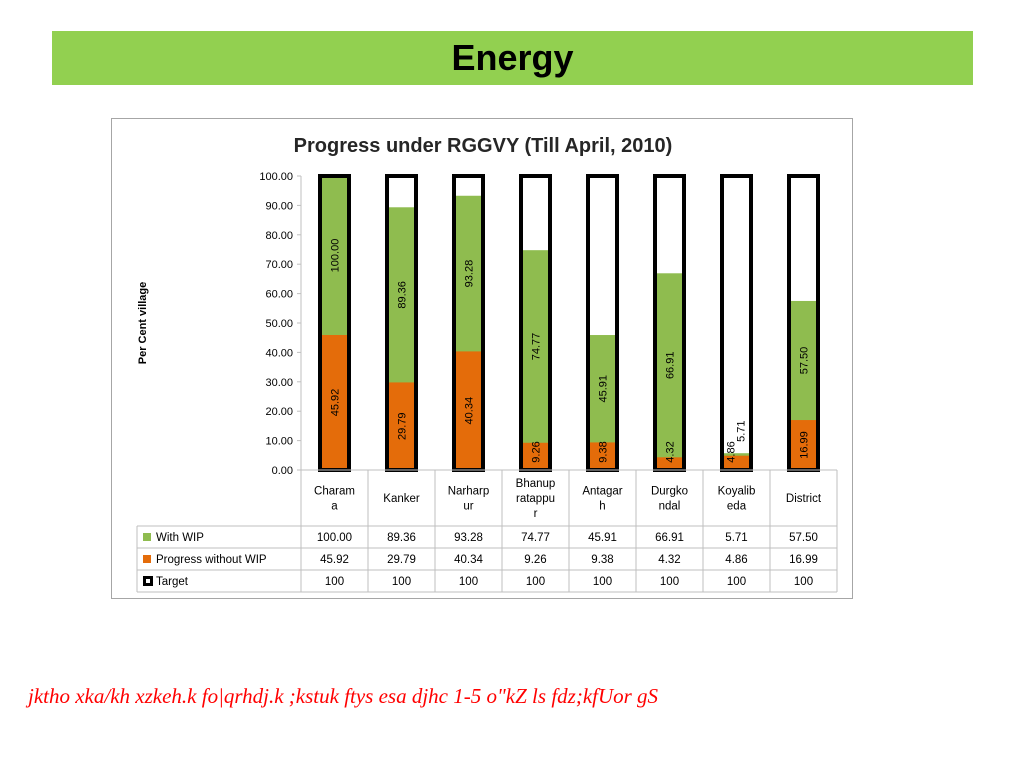 The height and width of the screenshot is (768, 1024). I want to click on legend-label: With WIP, so click(180, 538).